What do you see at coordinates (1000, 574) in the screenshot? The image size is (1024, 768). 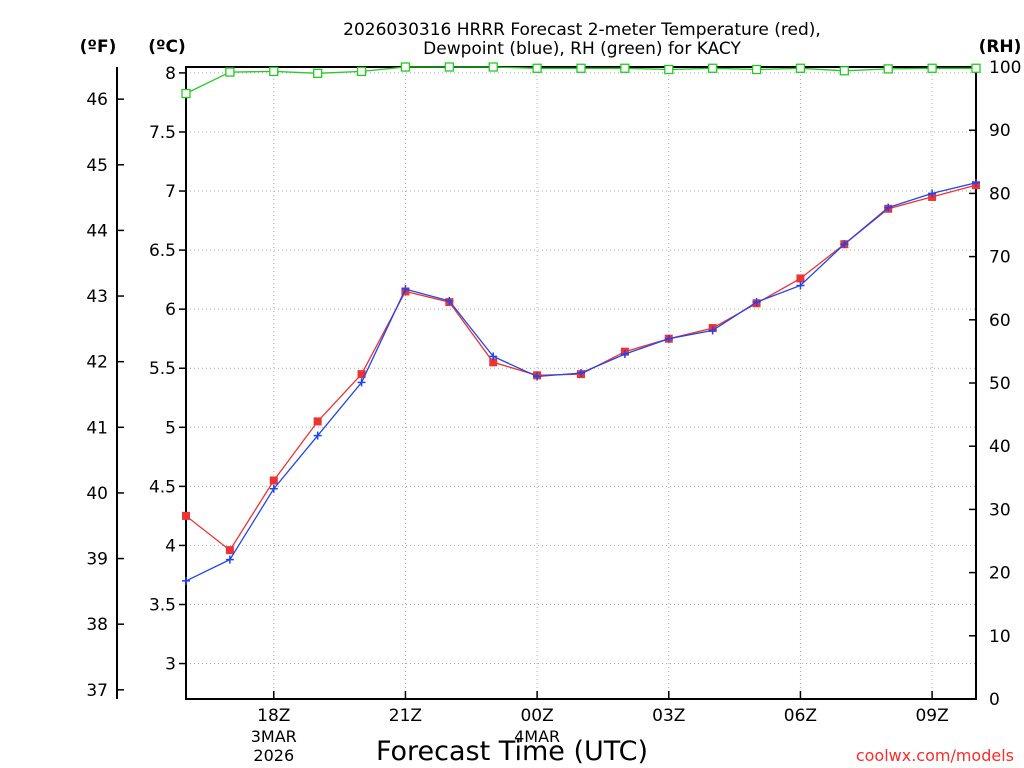 I see `rh-tick-label: 20` at bounding box center [1000, 574].